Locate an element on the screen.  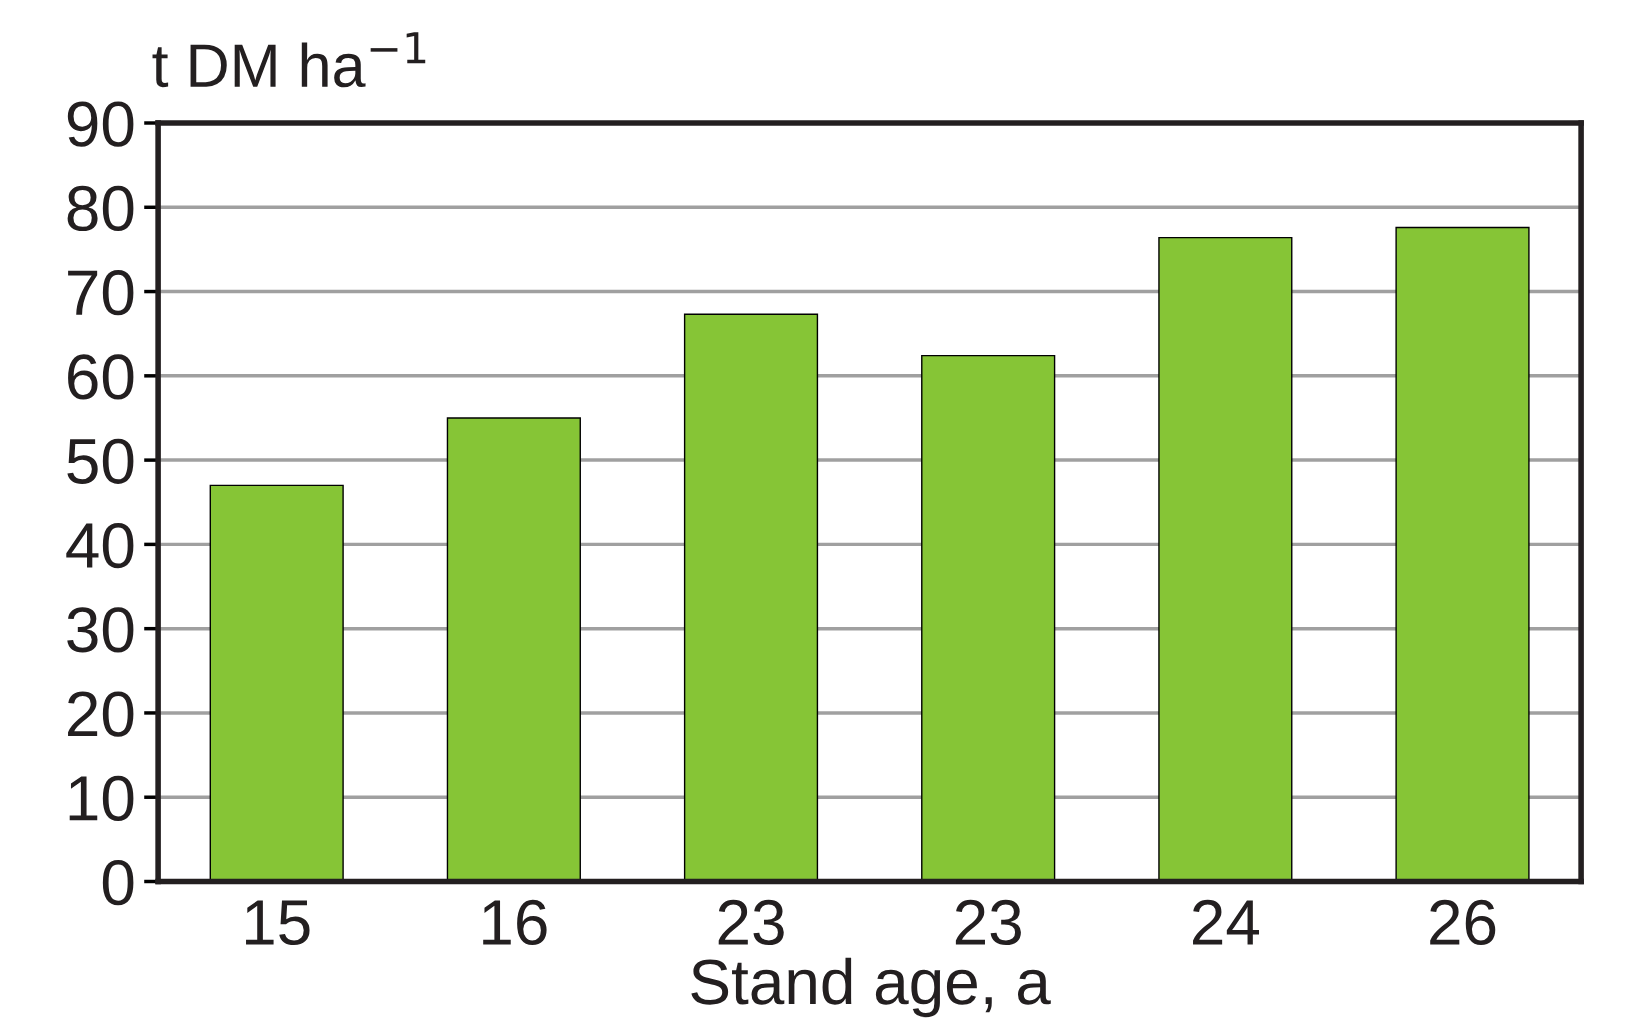
x-tick-label: 26 is located at coordinates (1463, 922).